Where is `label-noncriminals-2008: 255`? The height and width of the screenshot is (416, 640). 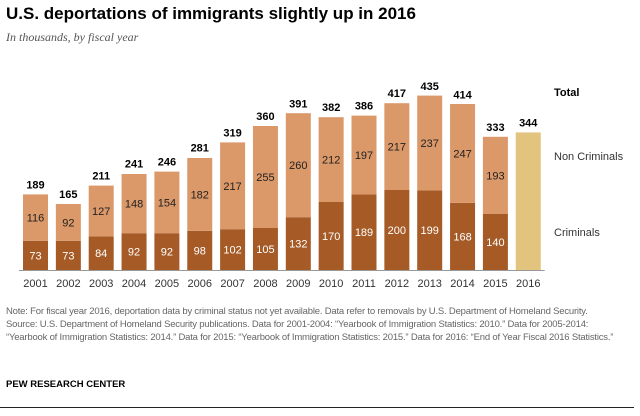 label-noncriminals-2008: 255 is located at coordinates (265, 178).